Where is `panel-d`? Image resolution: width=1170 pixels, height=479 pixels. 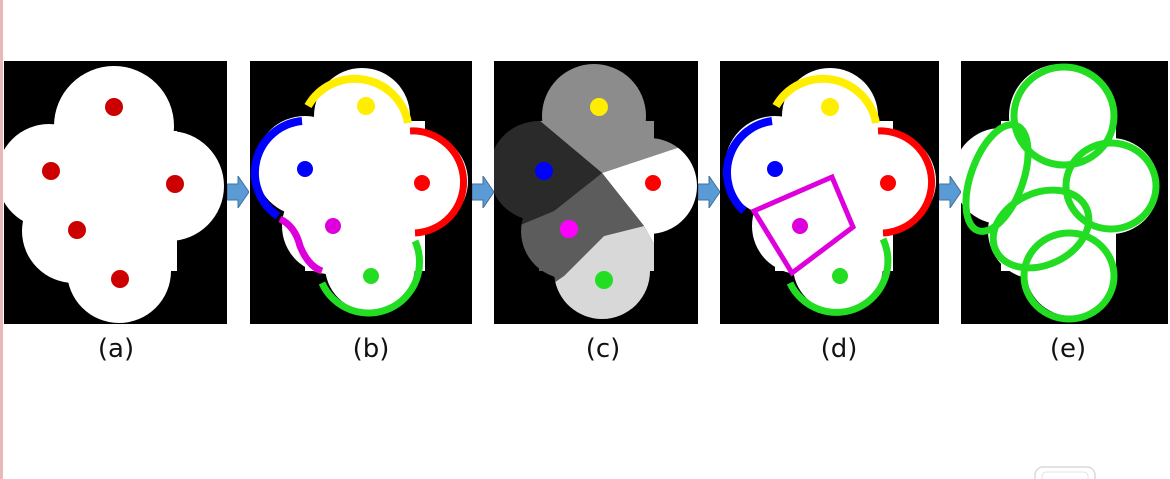 panel-d is located at coordinates (829, 192).